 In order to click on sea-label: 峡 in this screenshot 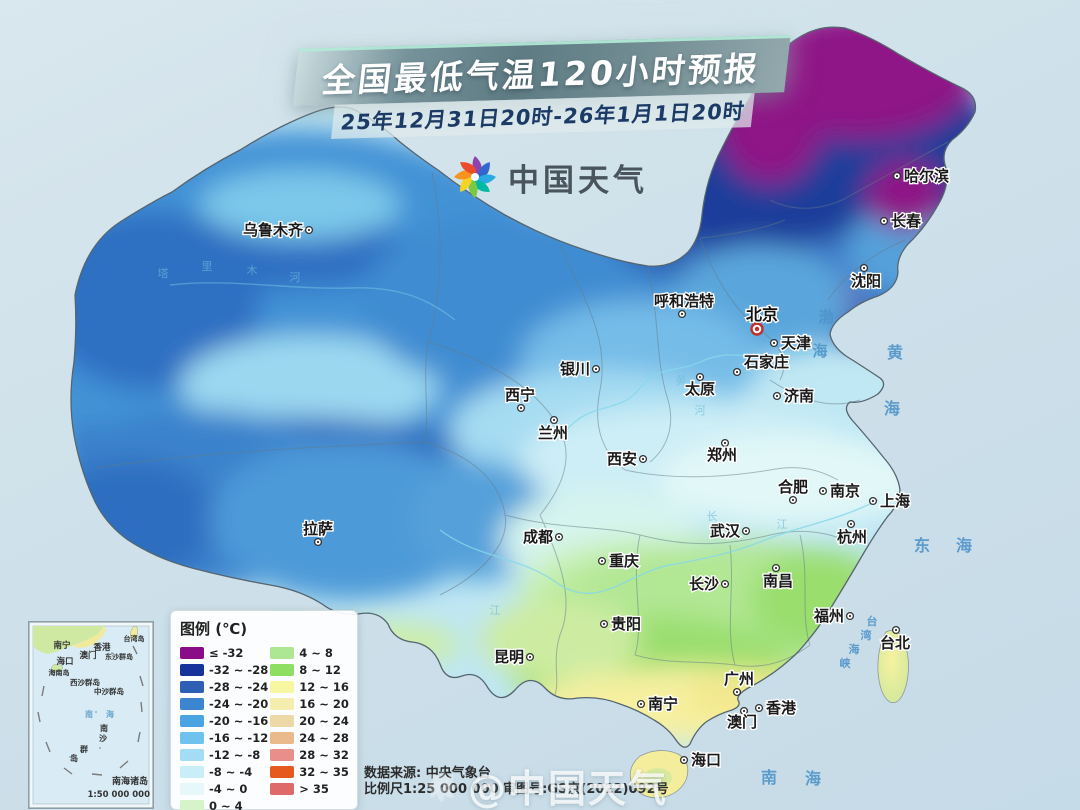, I will do `click(846, 663)`.